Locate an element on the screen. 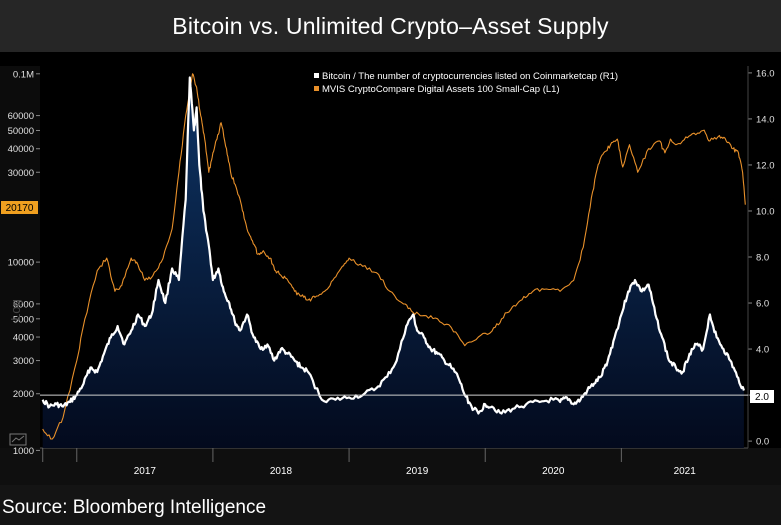  y-right-tick-label: 16.0 is located at coordinates (765, 73).